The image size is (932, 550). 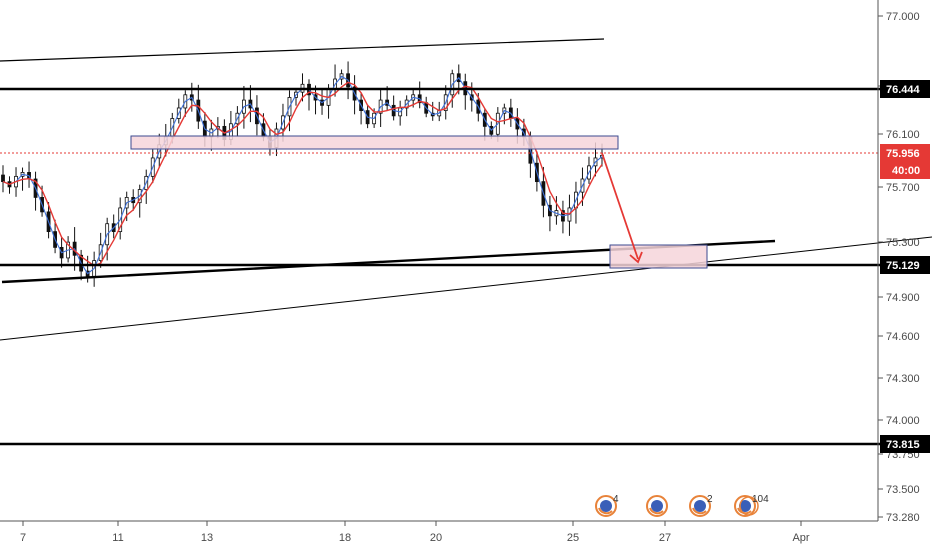 I want to click on projection-arrow, so click(x=622, y=208).